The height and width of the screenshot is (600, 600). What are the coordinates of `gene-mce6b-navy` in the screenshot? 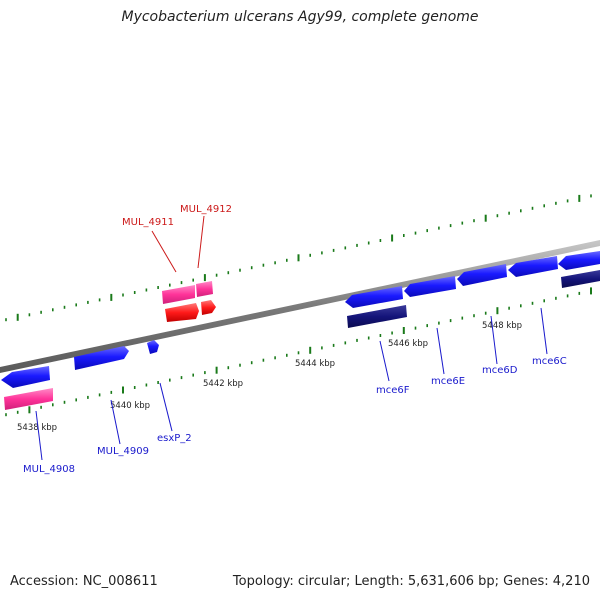 It's located at (580, 279).